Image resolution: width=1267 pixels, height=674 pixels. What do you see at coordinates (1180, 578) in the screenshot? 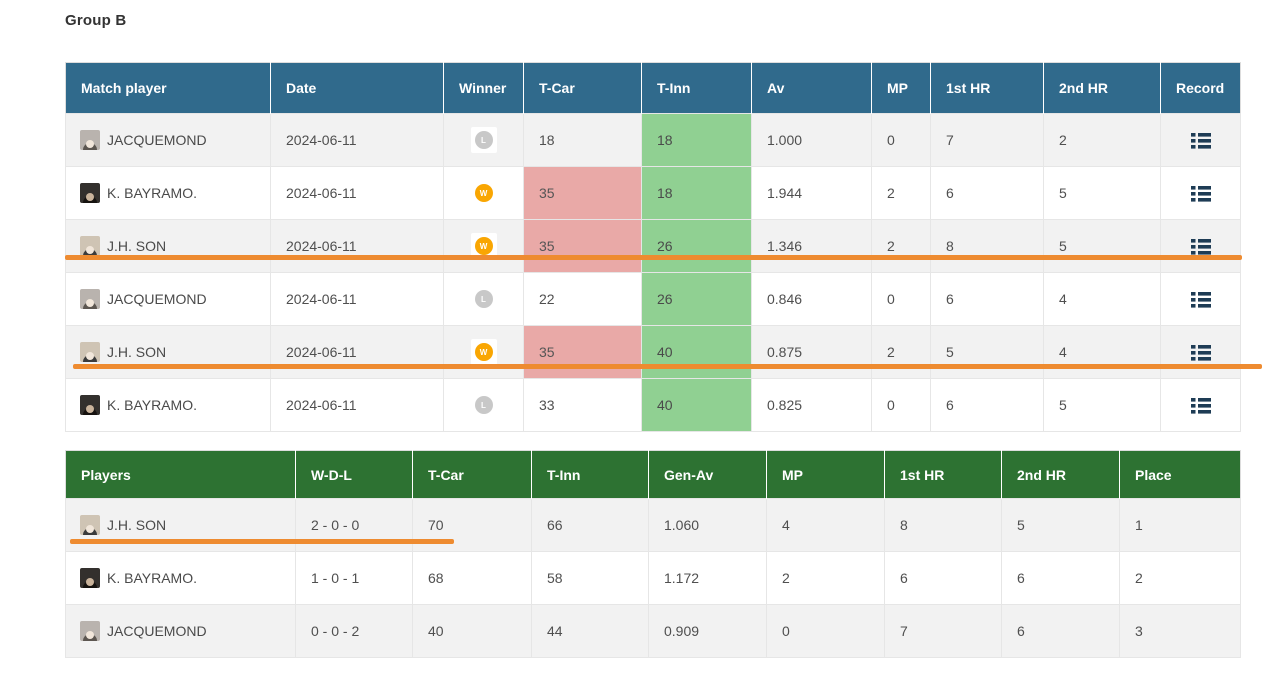
I see `place-value: 2` at bounding box center [1180, 578].